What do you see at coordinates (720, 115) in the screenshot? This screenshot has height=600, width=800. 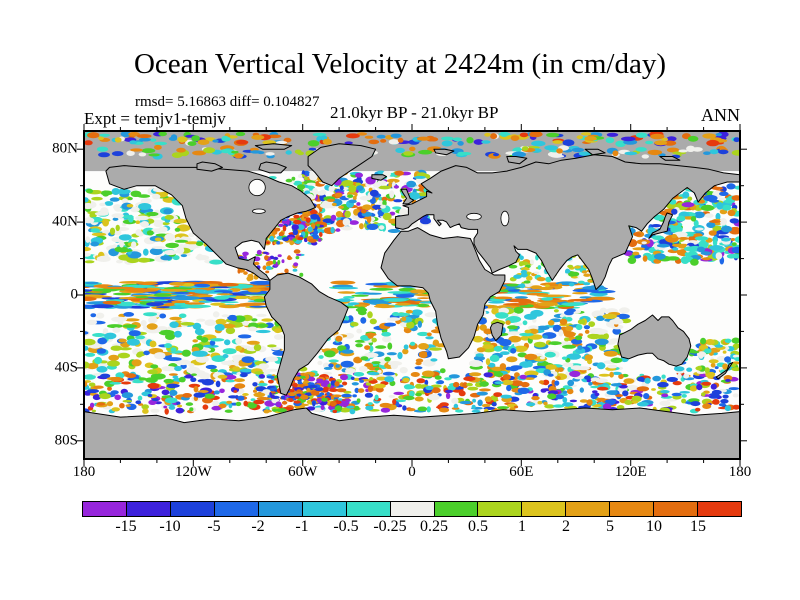 I see `season-label: ANN` at bounding box center [720, 115].